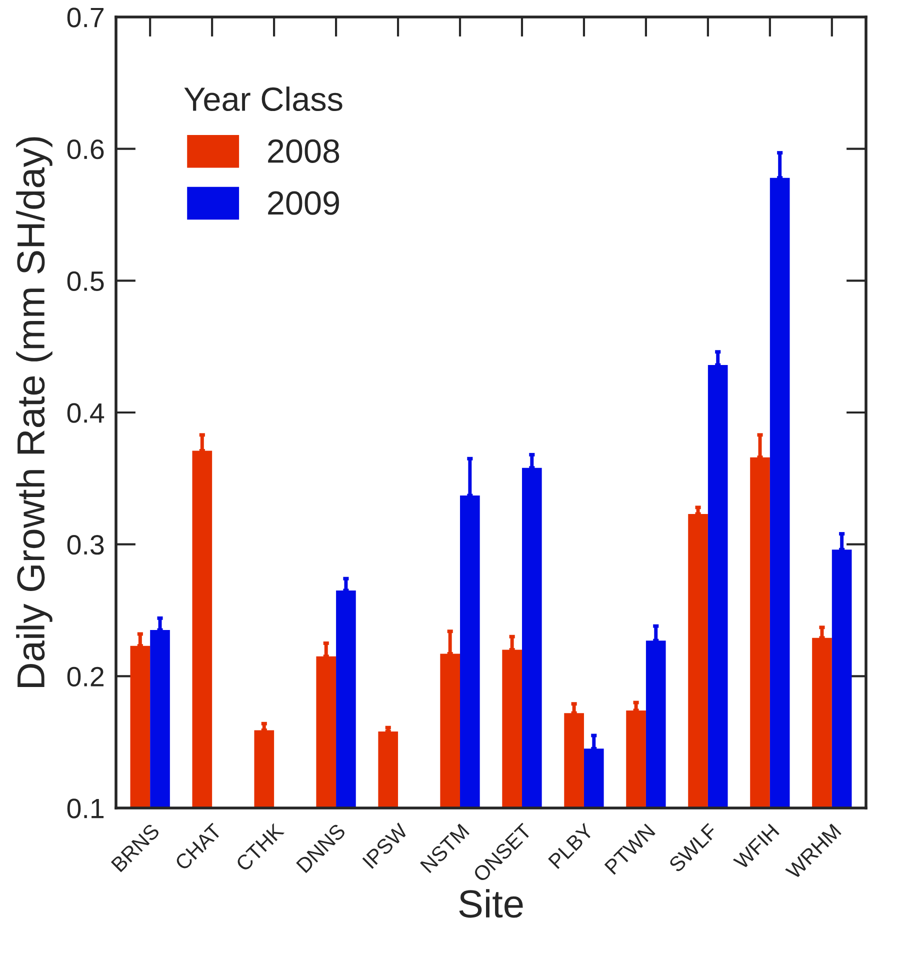  Describe the element at coordinates (304, 151) in the screenshot. I see `legend-label: 2008` at that location.